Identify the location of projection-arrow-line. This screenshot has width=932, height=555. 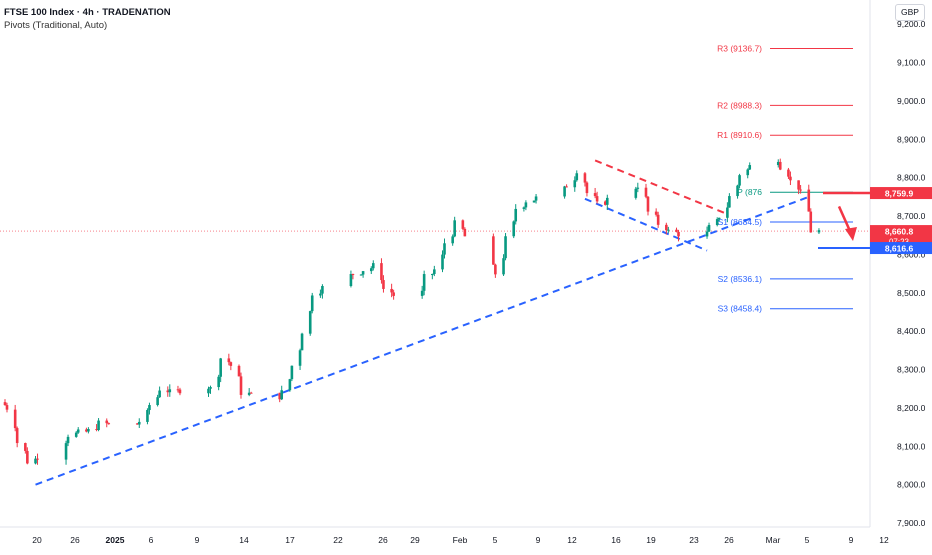
(844, 218).